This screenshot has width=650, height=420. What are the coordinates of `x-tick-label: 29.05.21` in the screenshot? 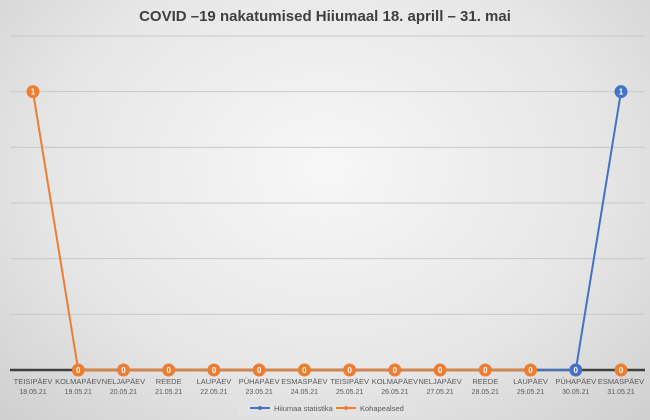 It's located at (530, 392).